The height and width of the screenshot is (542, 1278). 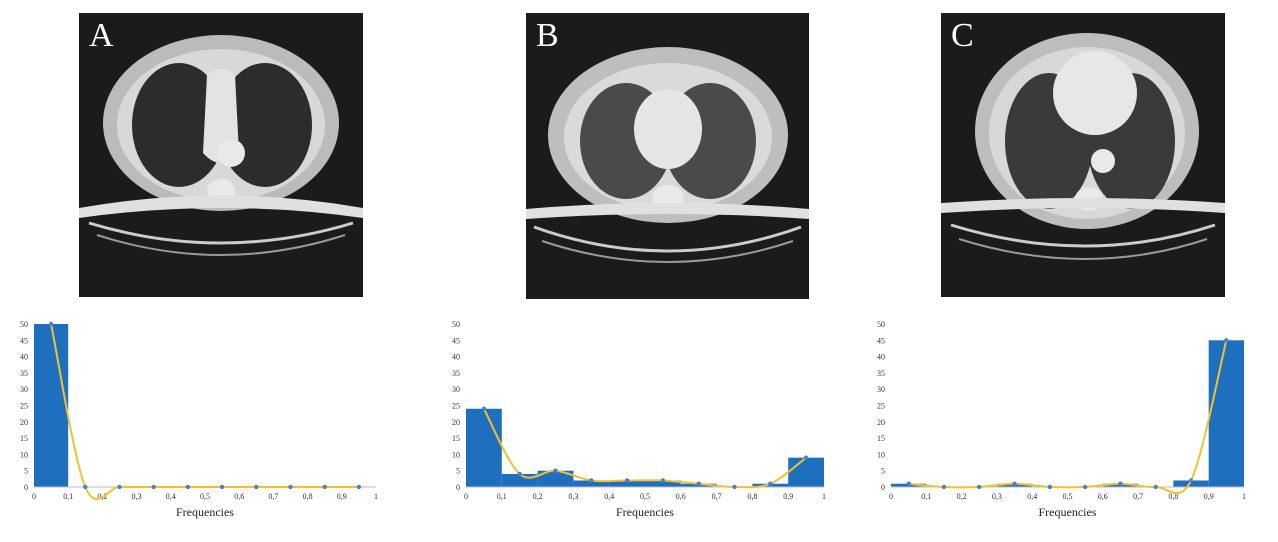 I want to click on ct-scan-image-a: A, so click(x=221, y=155).